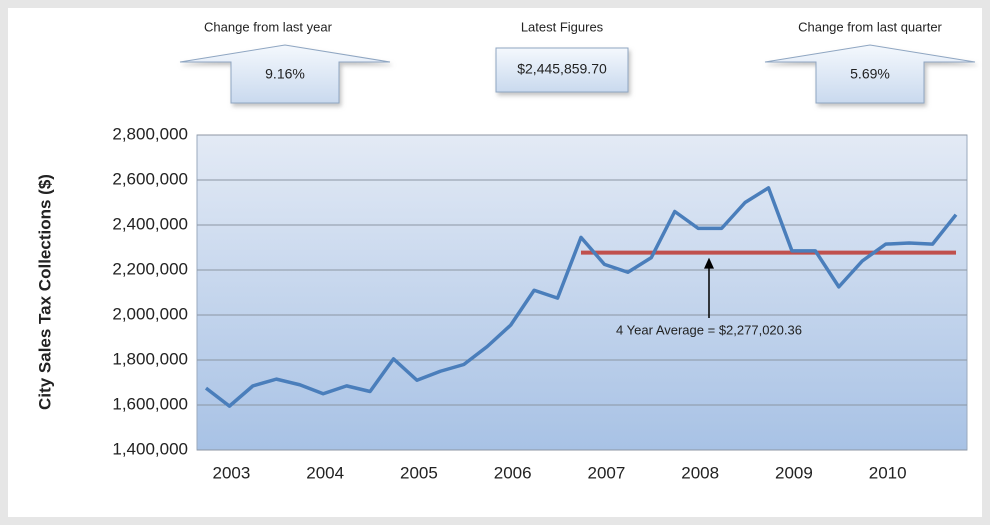 The image size is (990, 525). I want to click on kpi-title: Latest Figures, so click(562, 26).